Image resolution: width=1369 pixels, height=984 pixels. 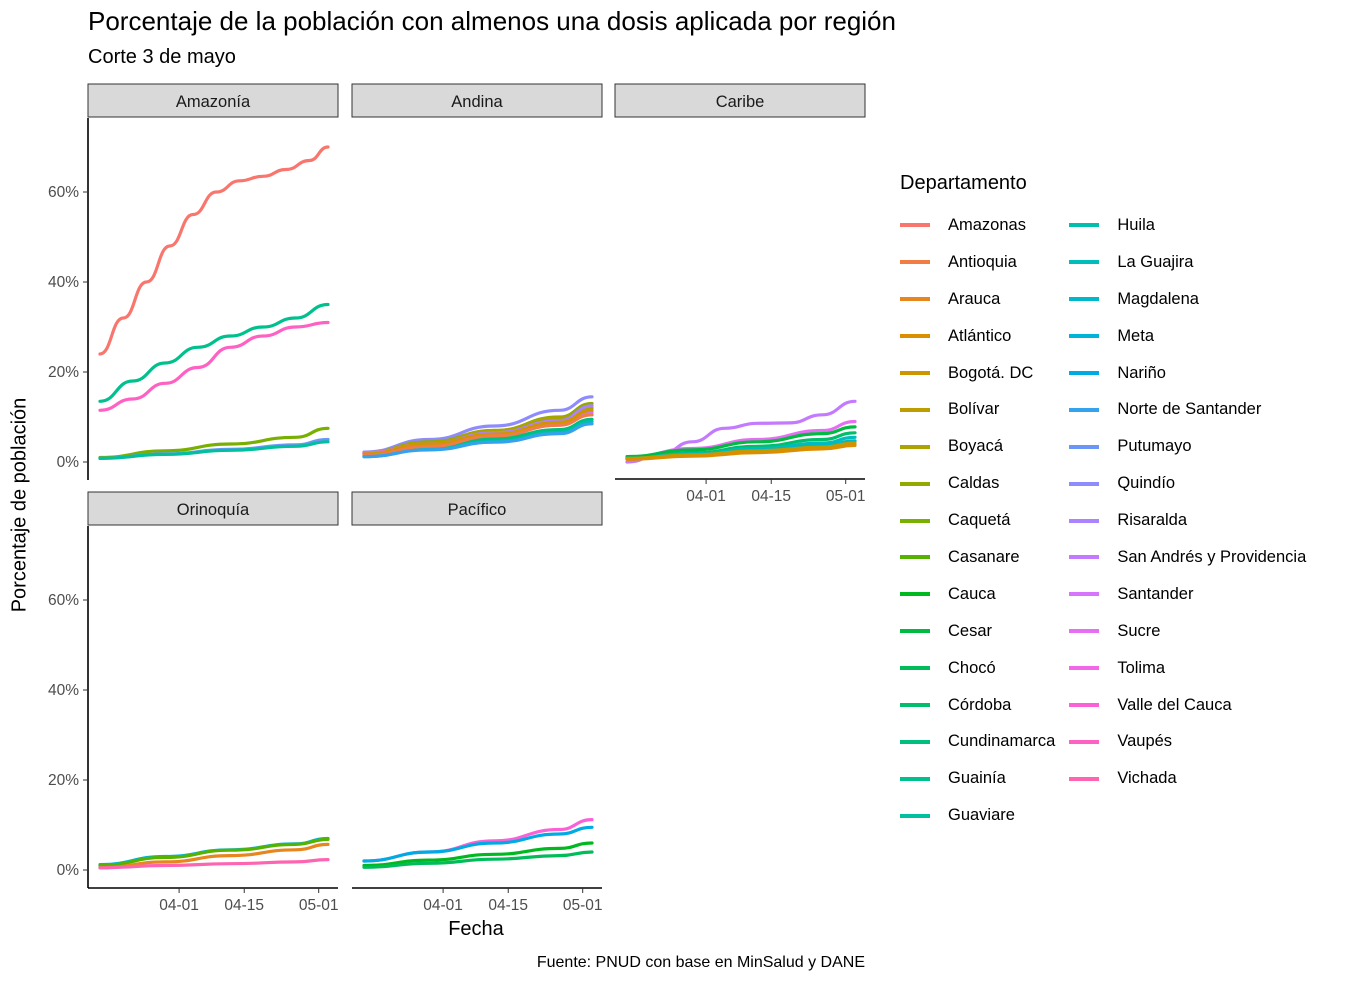 I want to click on legend-item: Caldas, so click(x=977, y=483).